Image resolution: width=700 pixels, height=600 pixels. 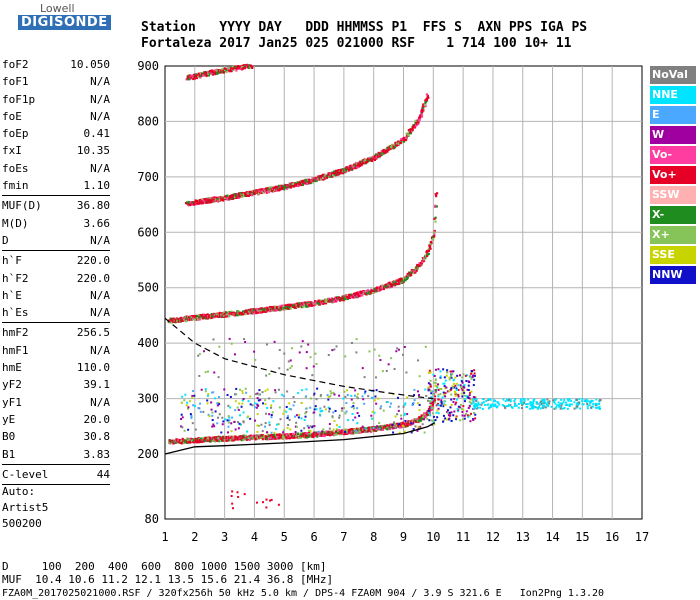 What do you see at coordinates (56, 81) in the screenshot?
I see `param-row: foF1 N/A` at bounding box center [56, 81].